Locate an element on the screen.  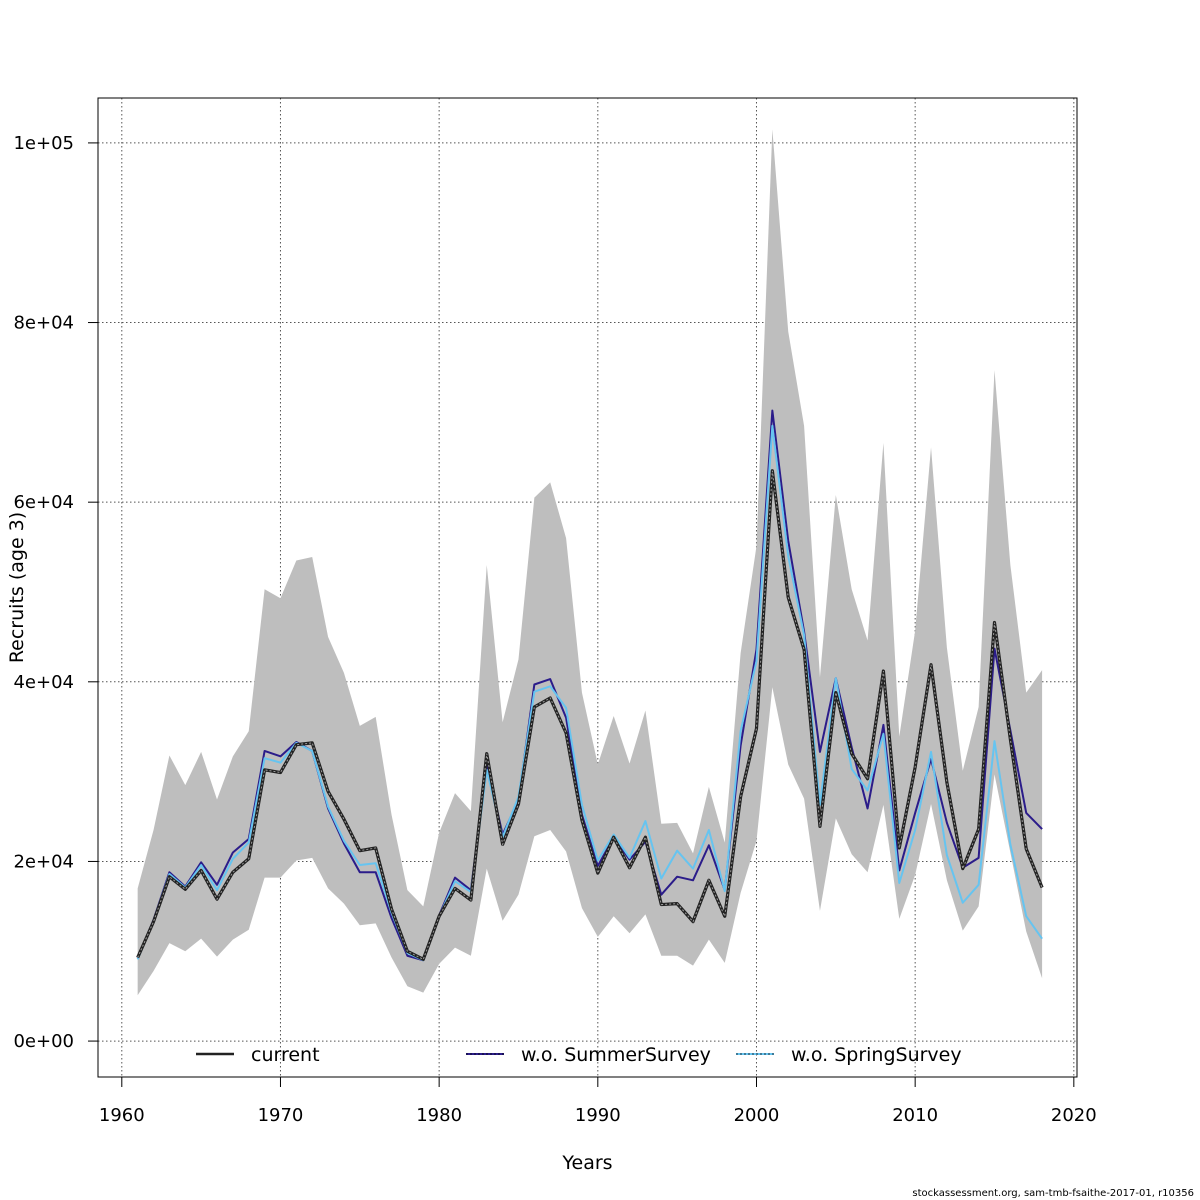
y-tick-label-100000: 1e+05 is located at coordinates (43, 143).